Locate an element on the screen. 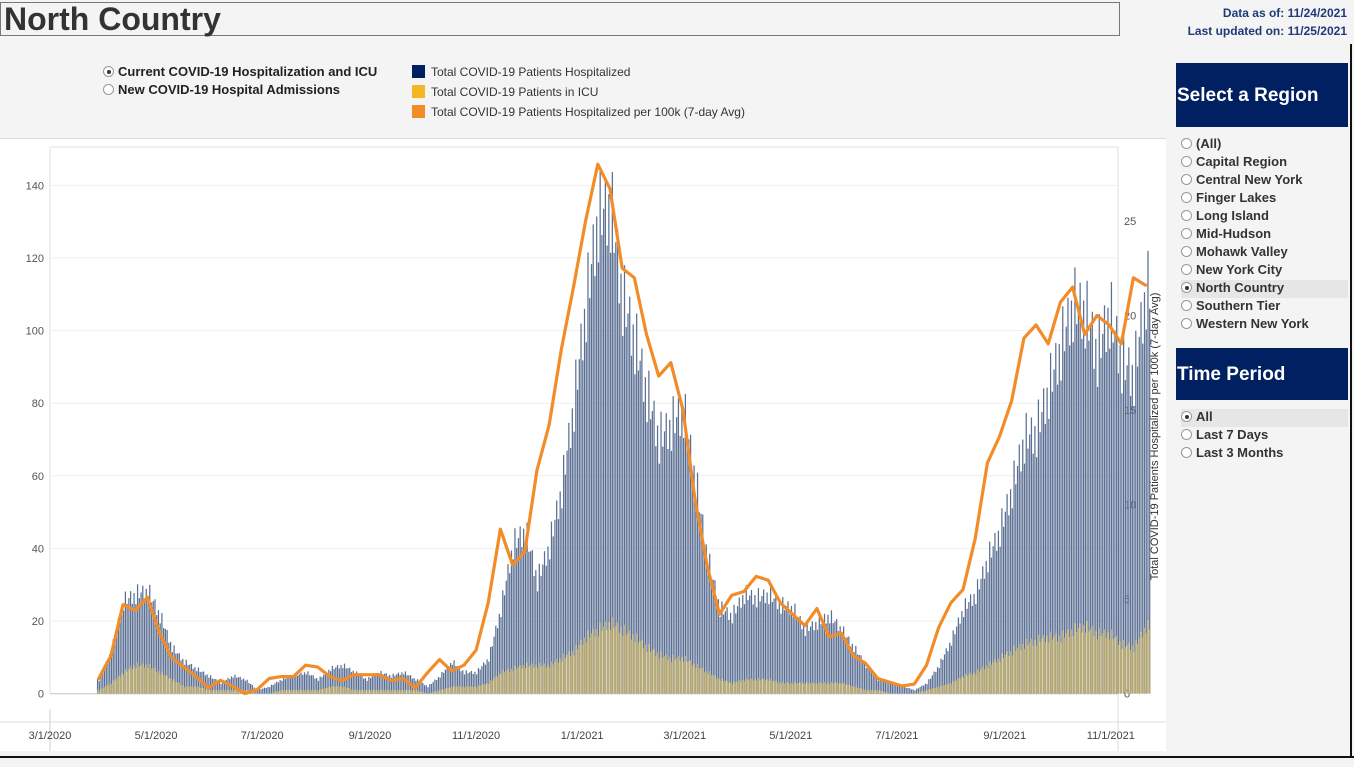 The image size is (1354, 767). region-option-north-country: North Country is located at coordinates (1264, 289).